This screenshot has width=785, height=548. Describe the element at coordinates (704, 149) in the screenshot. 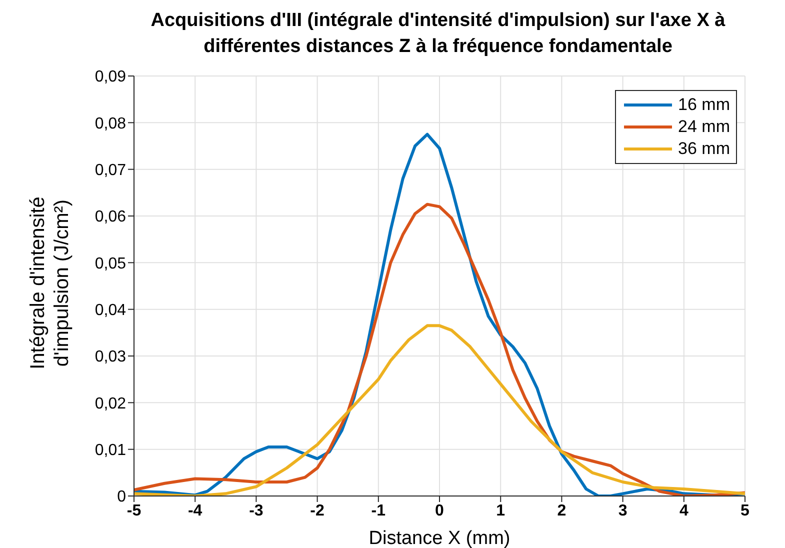

I see `legend-label: 36 mm` at that location.